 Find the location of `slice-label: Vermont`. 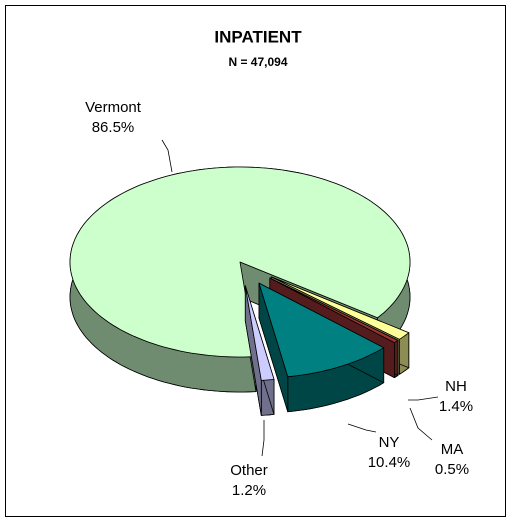

slice-label: Vermont is located at coordinates (113, 107).